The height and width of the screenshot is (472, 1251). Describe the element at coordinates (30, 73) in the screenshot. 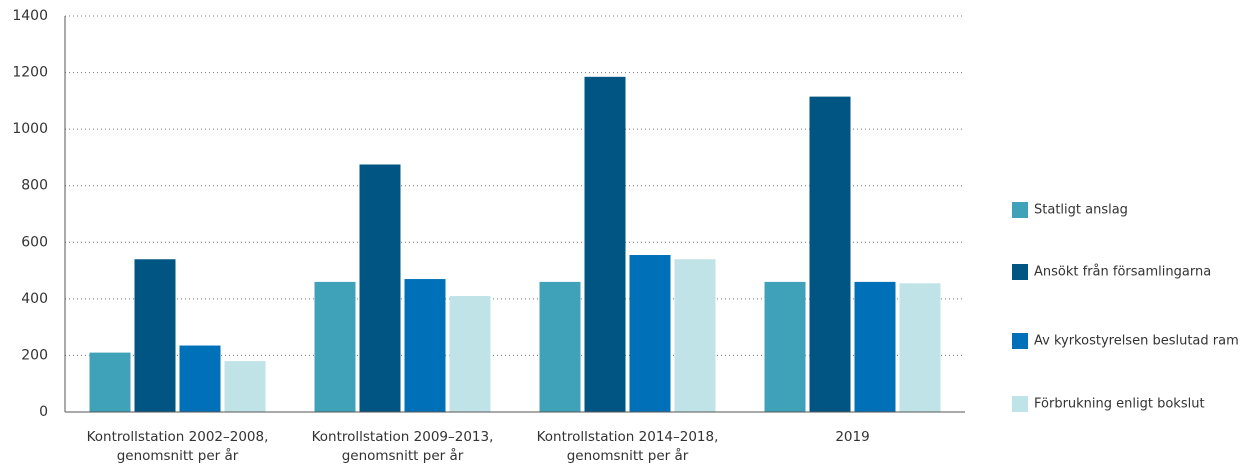

I see `y-tick-label: 1200` at that location.